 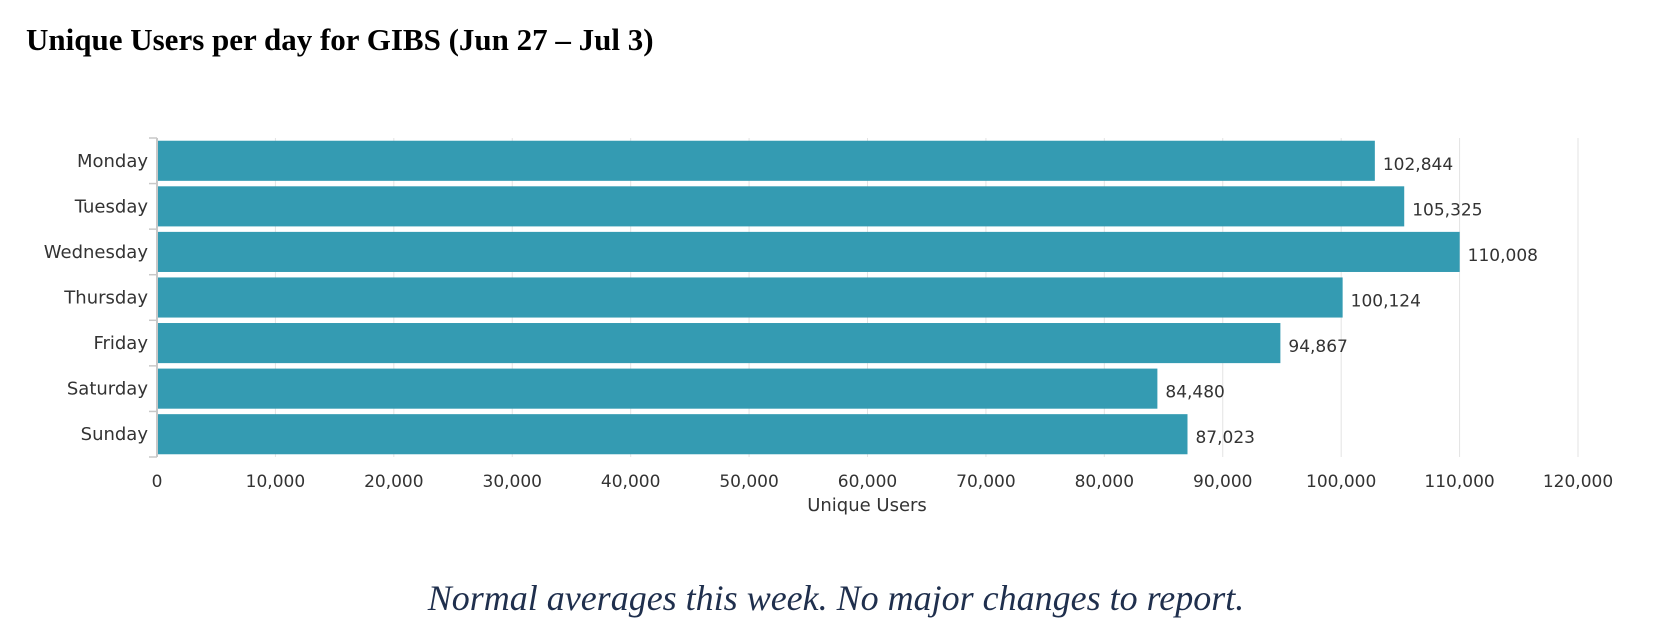 What do you see at coordinates (1578, 482) in the screenshot?
I see `x-tick-label: 120,000` at bounding box center [1578, 482].